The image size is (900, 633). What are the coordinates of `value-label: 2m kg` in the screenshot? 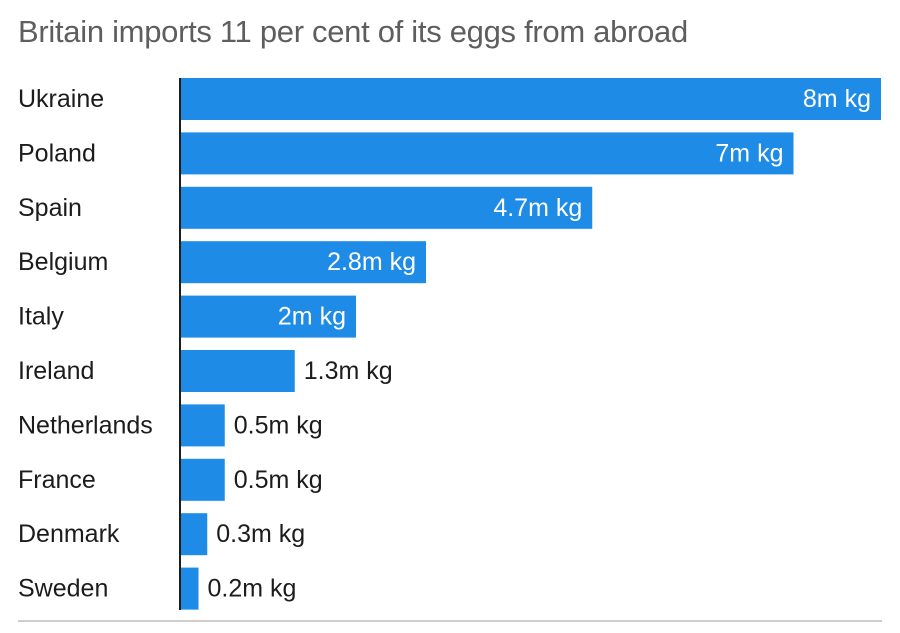 It's located at (312, 317).